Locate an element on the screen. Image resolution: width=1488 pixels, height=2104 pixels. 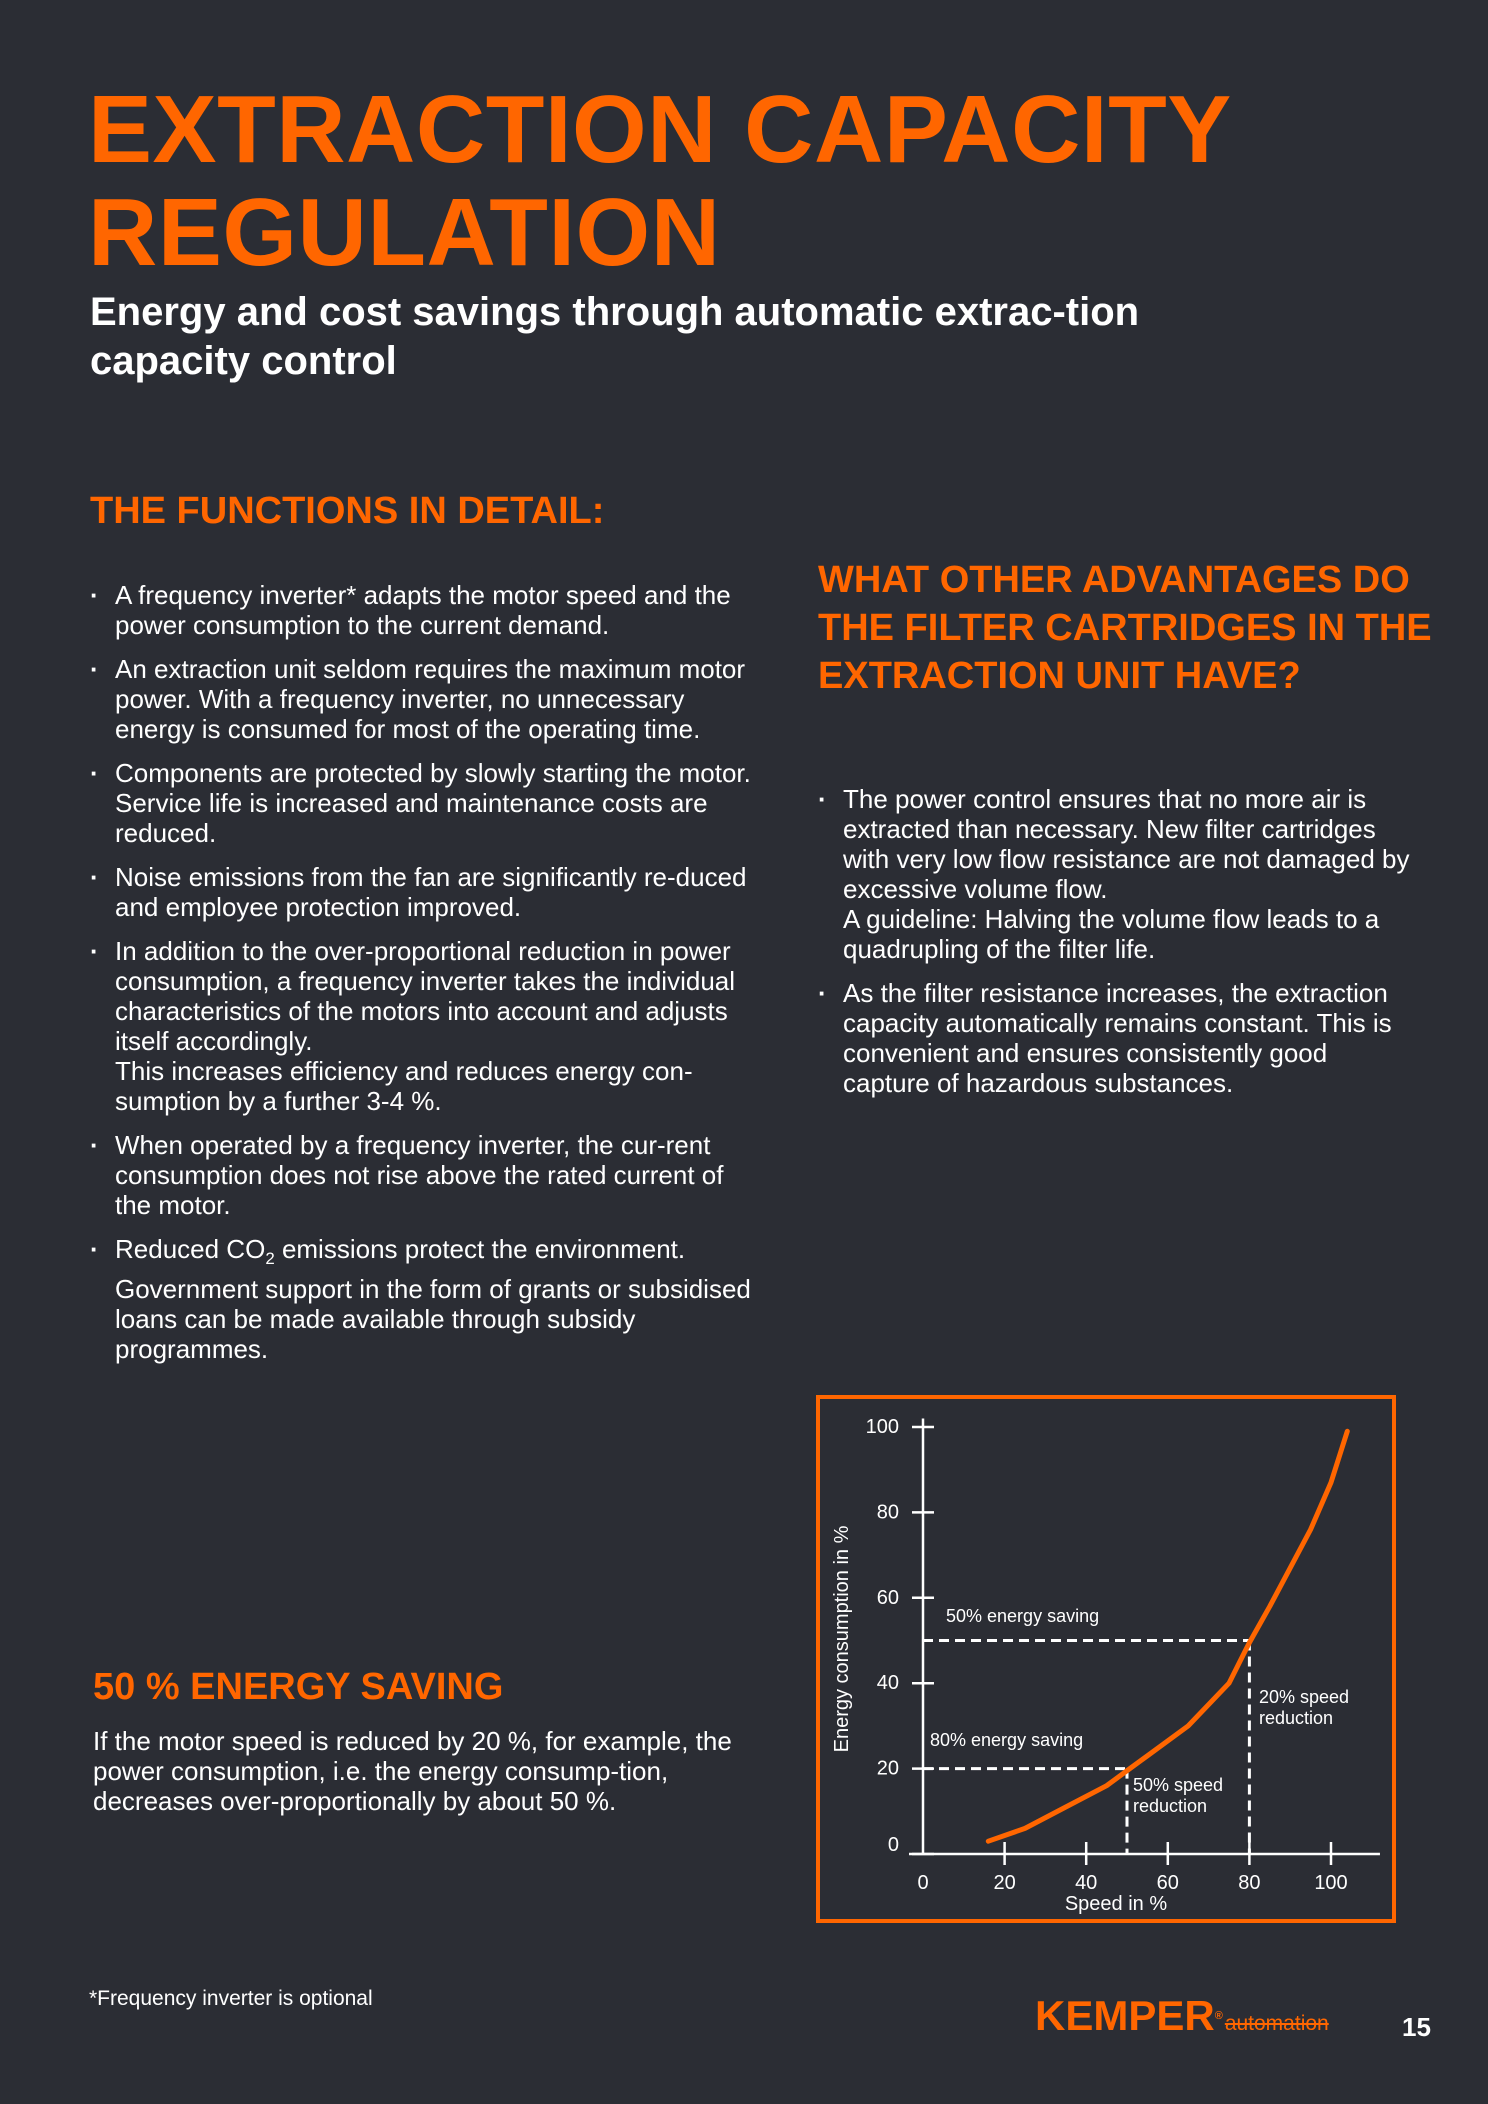
logo-registered: ® is located at coordinates (1218, 2016).